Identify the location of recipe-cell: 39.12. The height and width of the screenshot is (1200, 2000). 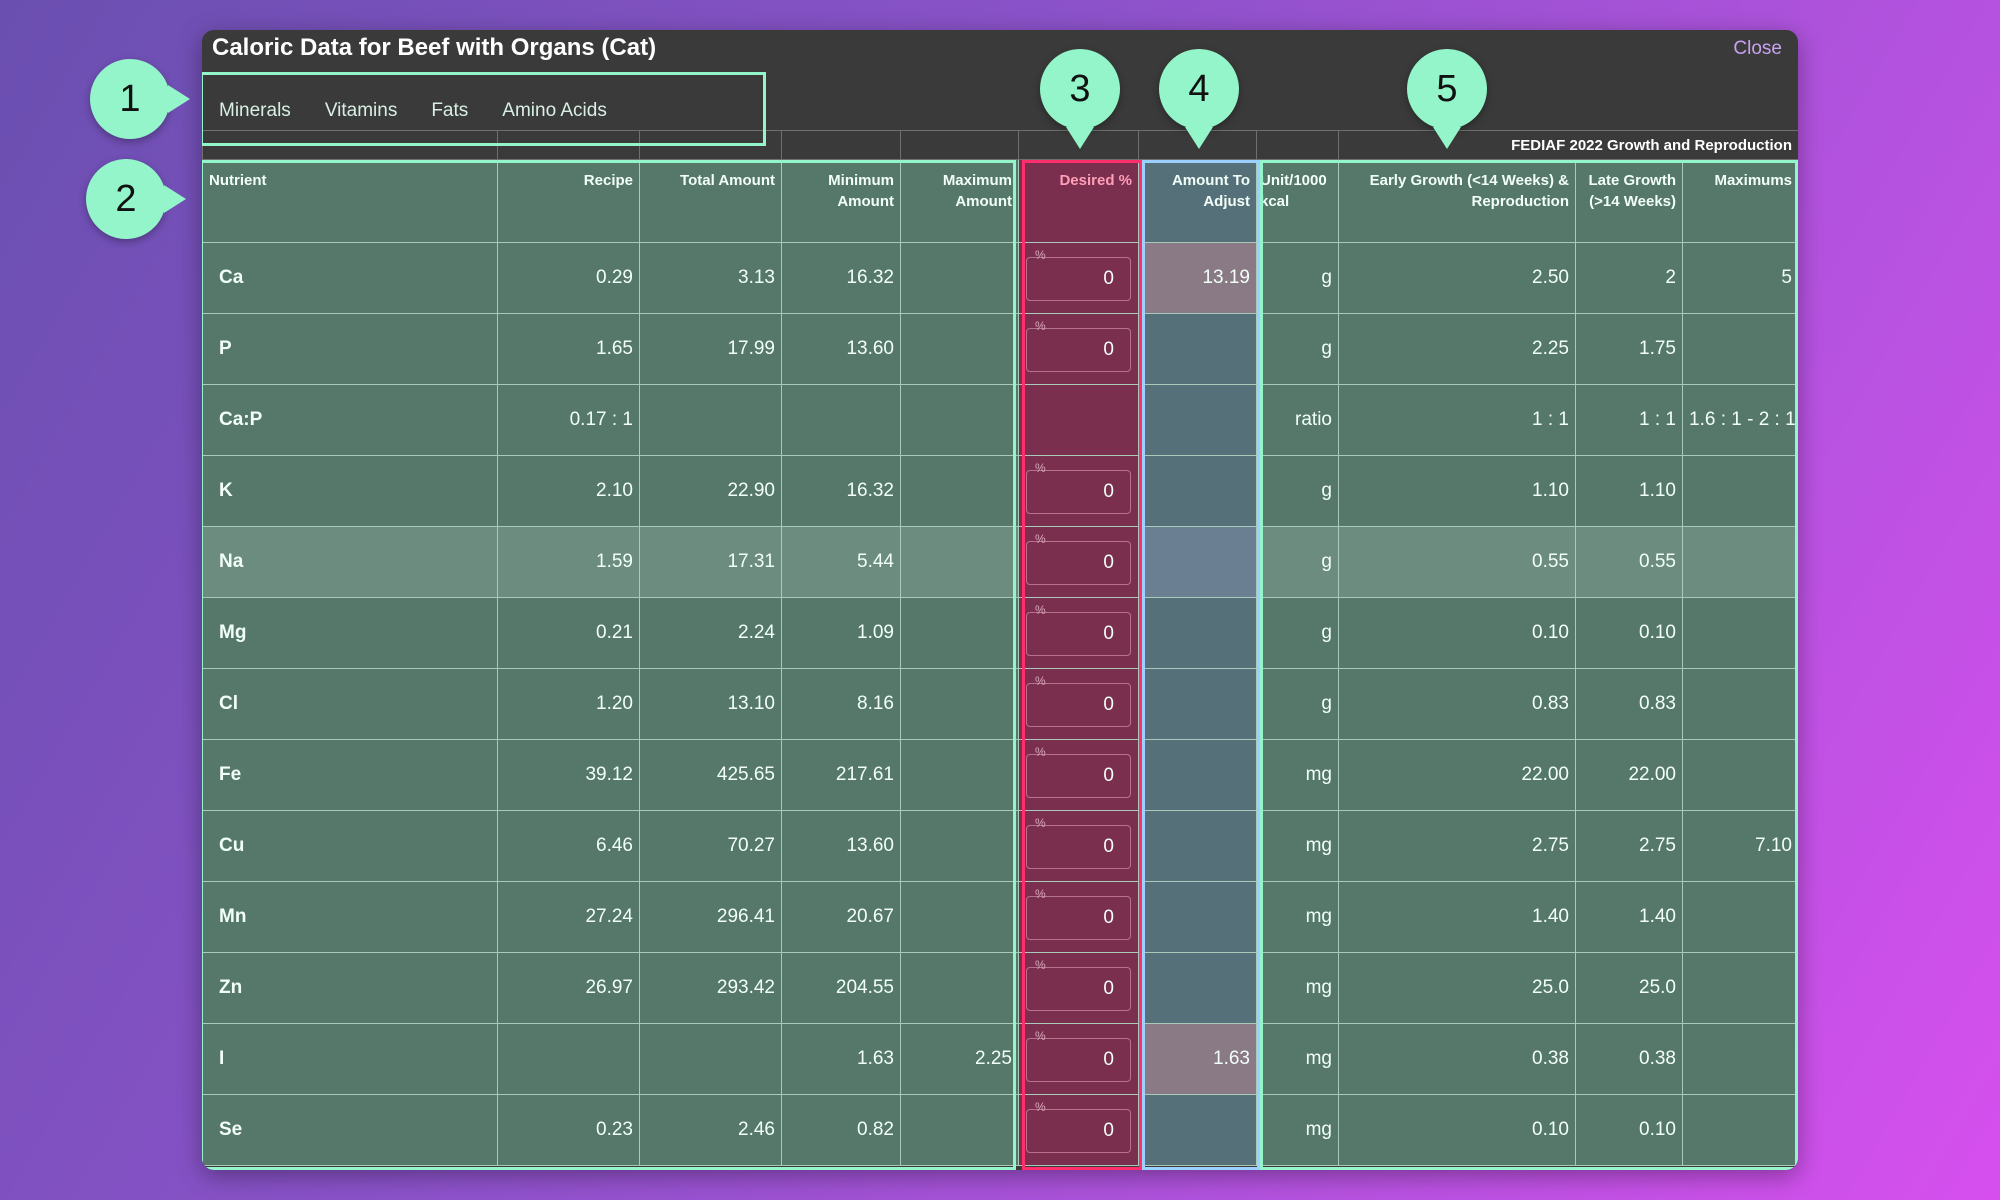
(568, 775).